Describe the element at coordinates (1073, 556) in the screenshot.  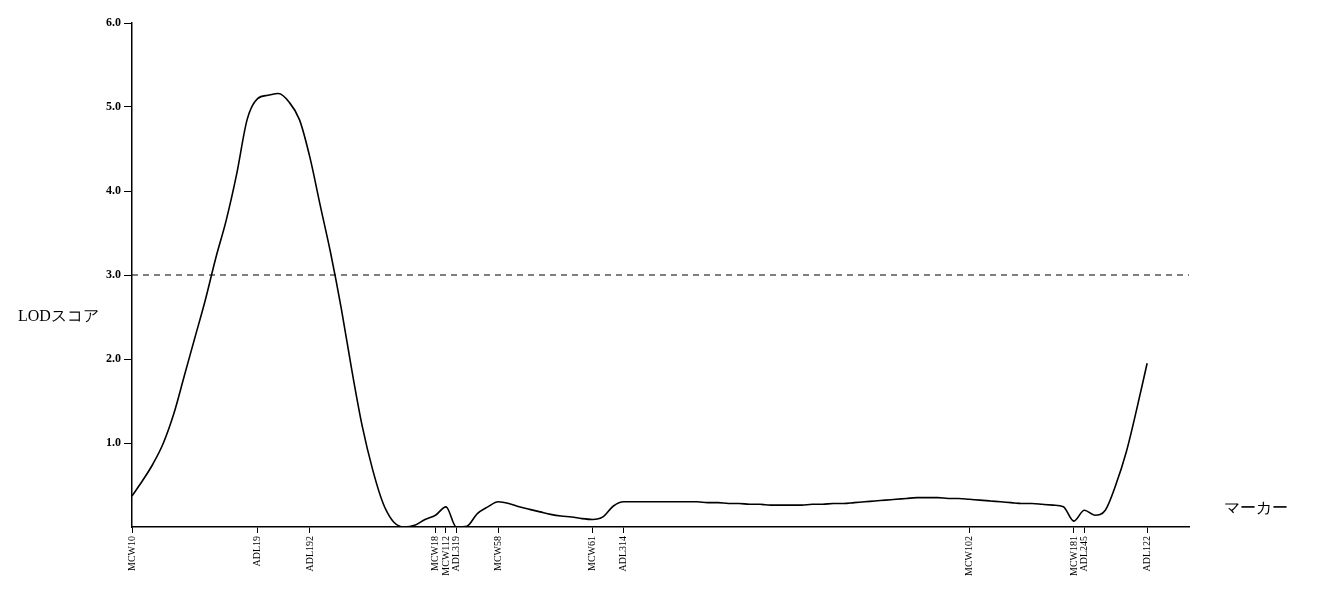
I see `x-tick-label: MCW181` at that location.